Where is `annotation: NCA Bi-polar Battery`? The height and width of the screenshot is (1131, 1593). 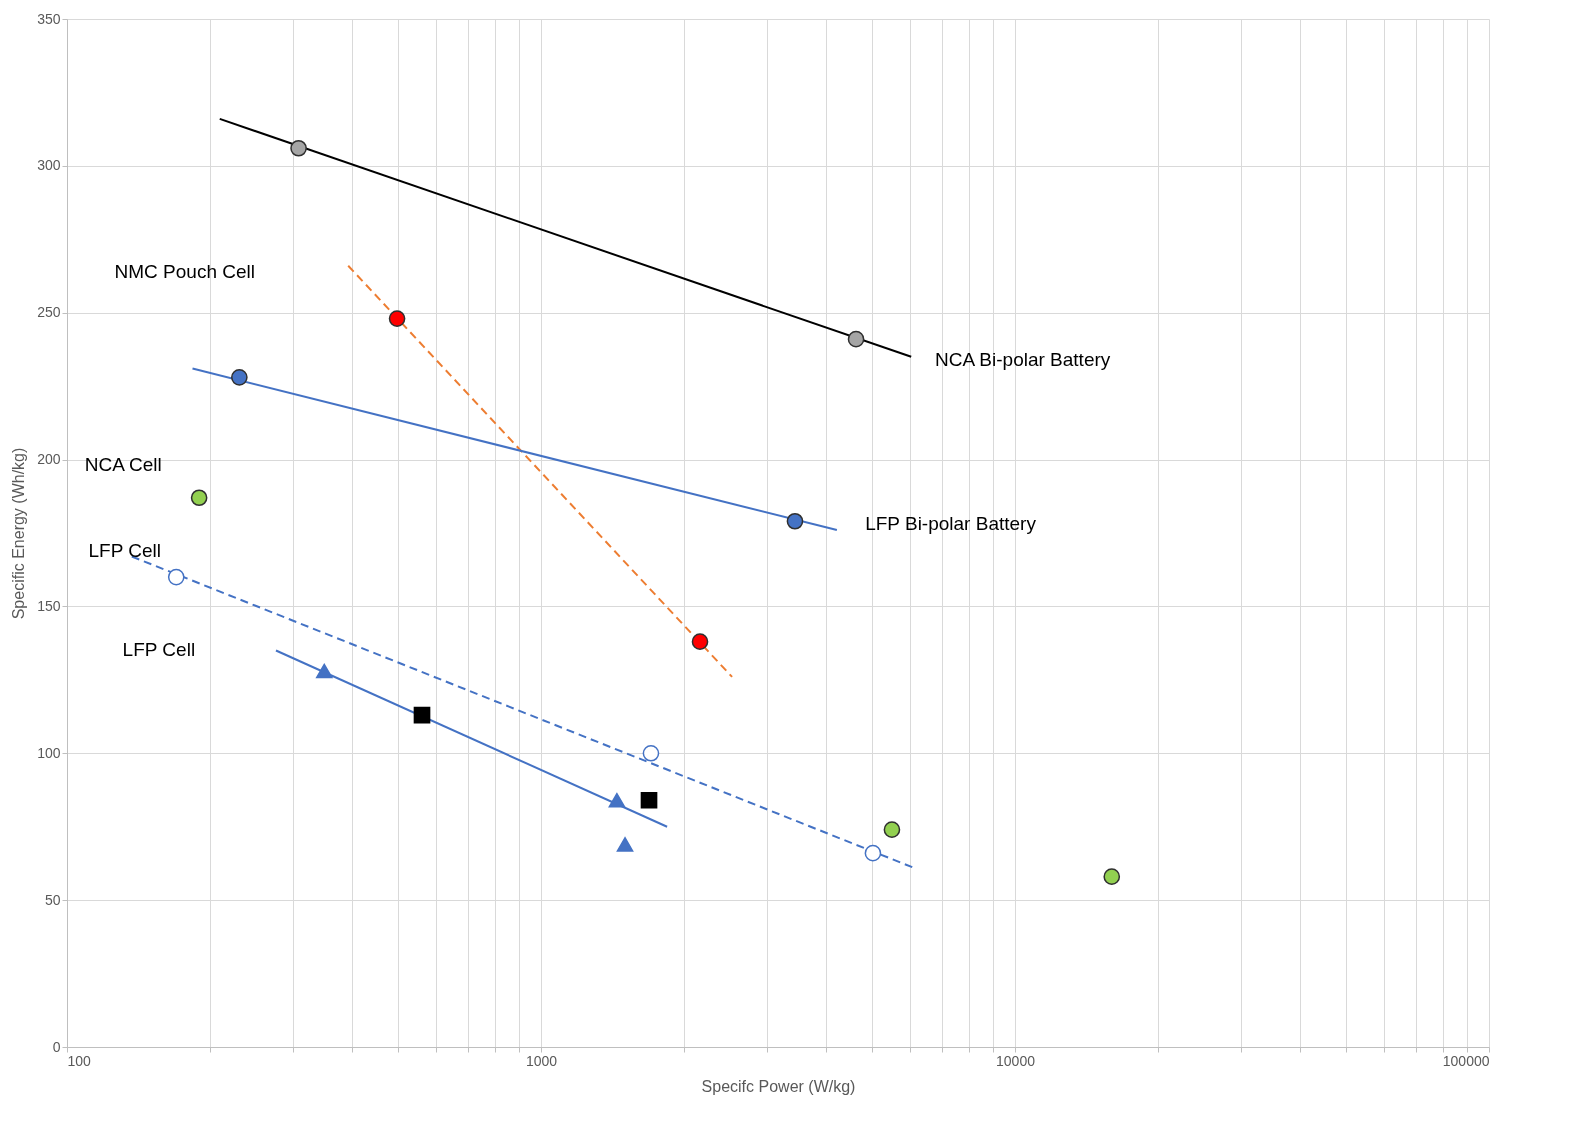 annotation: NCA Bi-polar Battery is located at coordinates (1023, 359).